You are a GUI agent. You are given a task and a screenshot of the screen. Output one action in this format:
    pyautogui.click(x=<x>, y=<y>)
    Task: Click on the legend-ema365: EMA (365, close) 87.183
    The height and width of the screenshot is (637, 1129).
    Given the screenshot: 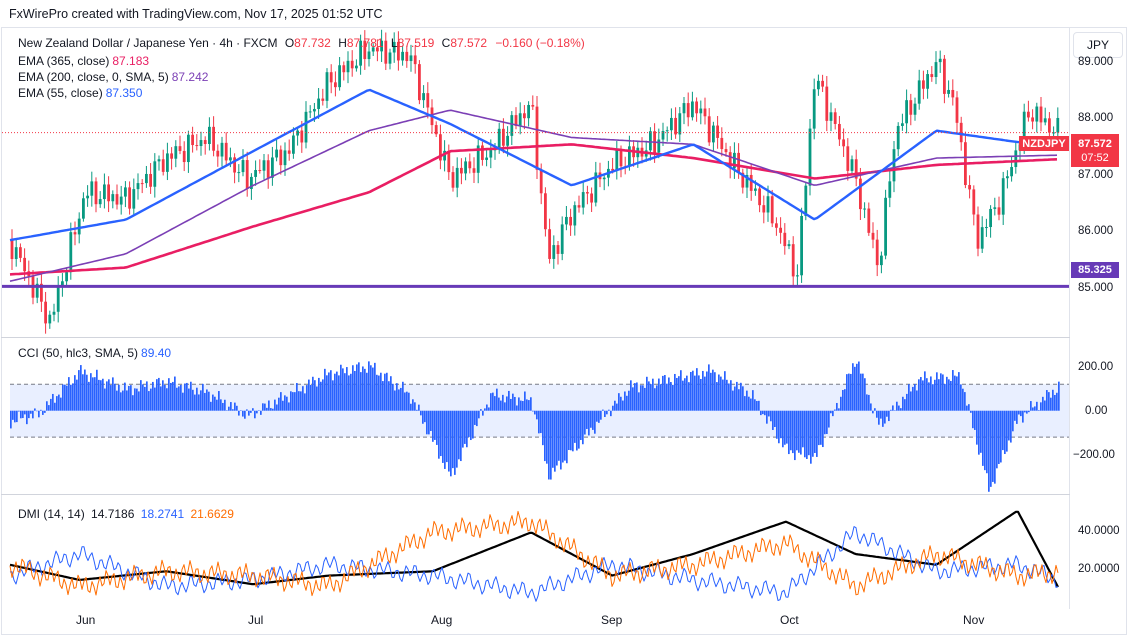 What is the action you would take?
    pyautogui.click(x=83, y=61)
    